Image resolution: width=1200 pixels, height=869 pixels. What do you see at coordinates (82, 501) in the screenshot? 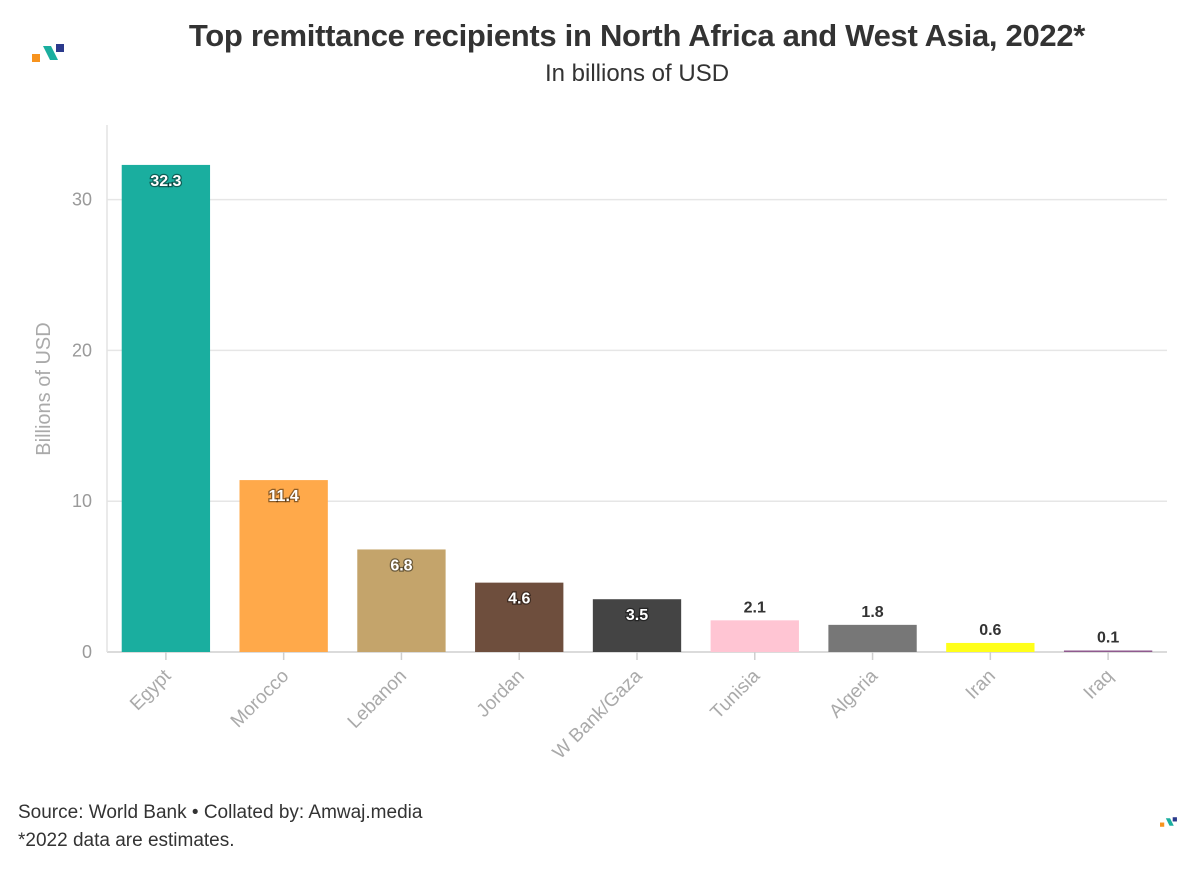
I see `y-tick-label: 10` at bounding box center [82, 501].